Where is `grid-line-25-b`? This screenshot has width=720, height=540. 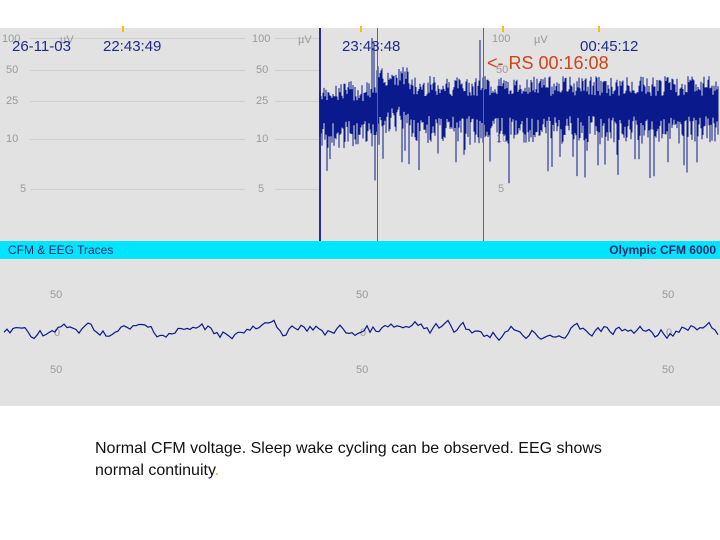 grid-line-25-b is located at coordinates (297, 101).